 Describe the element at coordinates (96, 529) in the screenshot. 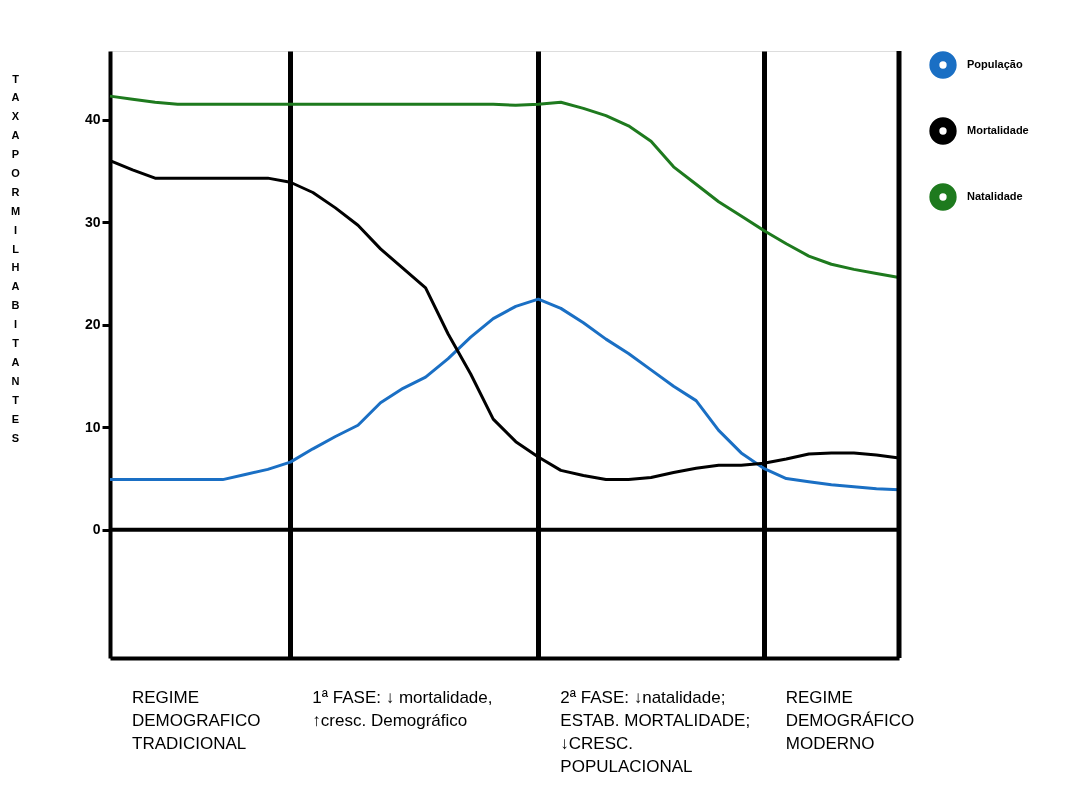

I see `y-tick-label: 0` at that location.